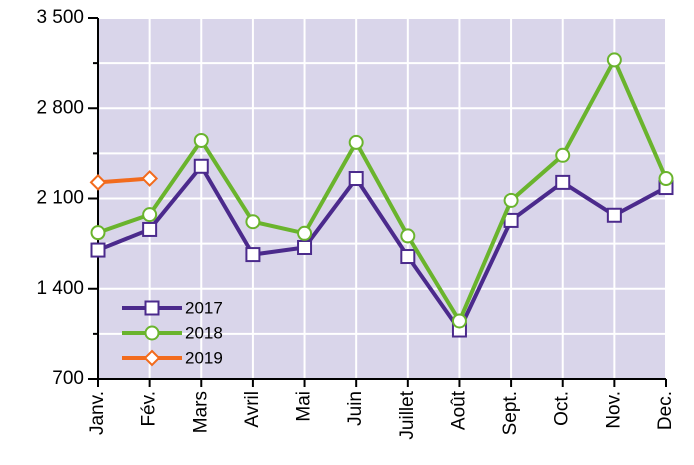  Describe the element at coordinates (60, 107) in the screenshot. I see `y-tick-label: 2 800` at that location.